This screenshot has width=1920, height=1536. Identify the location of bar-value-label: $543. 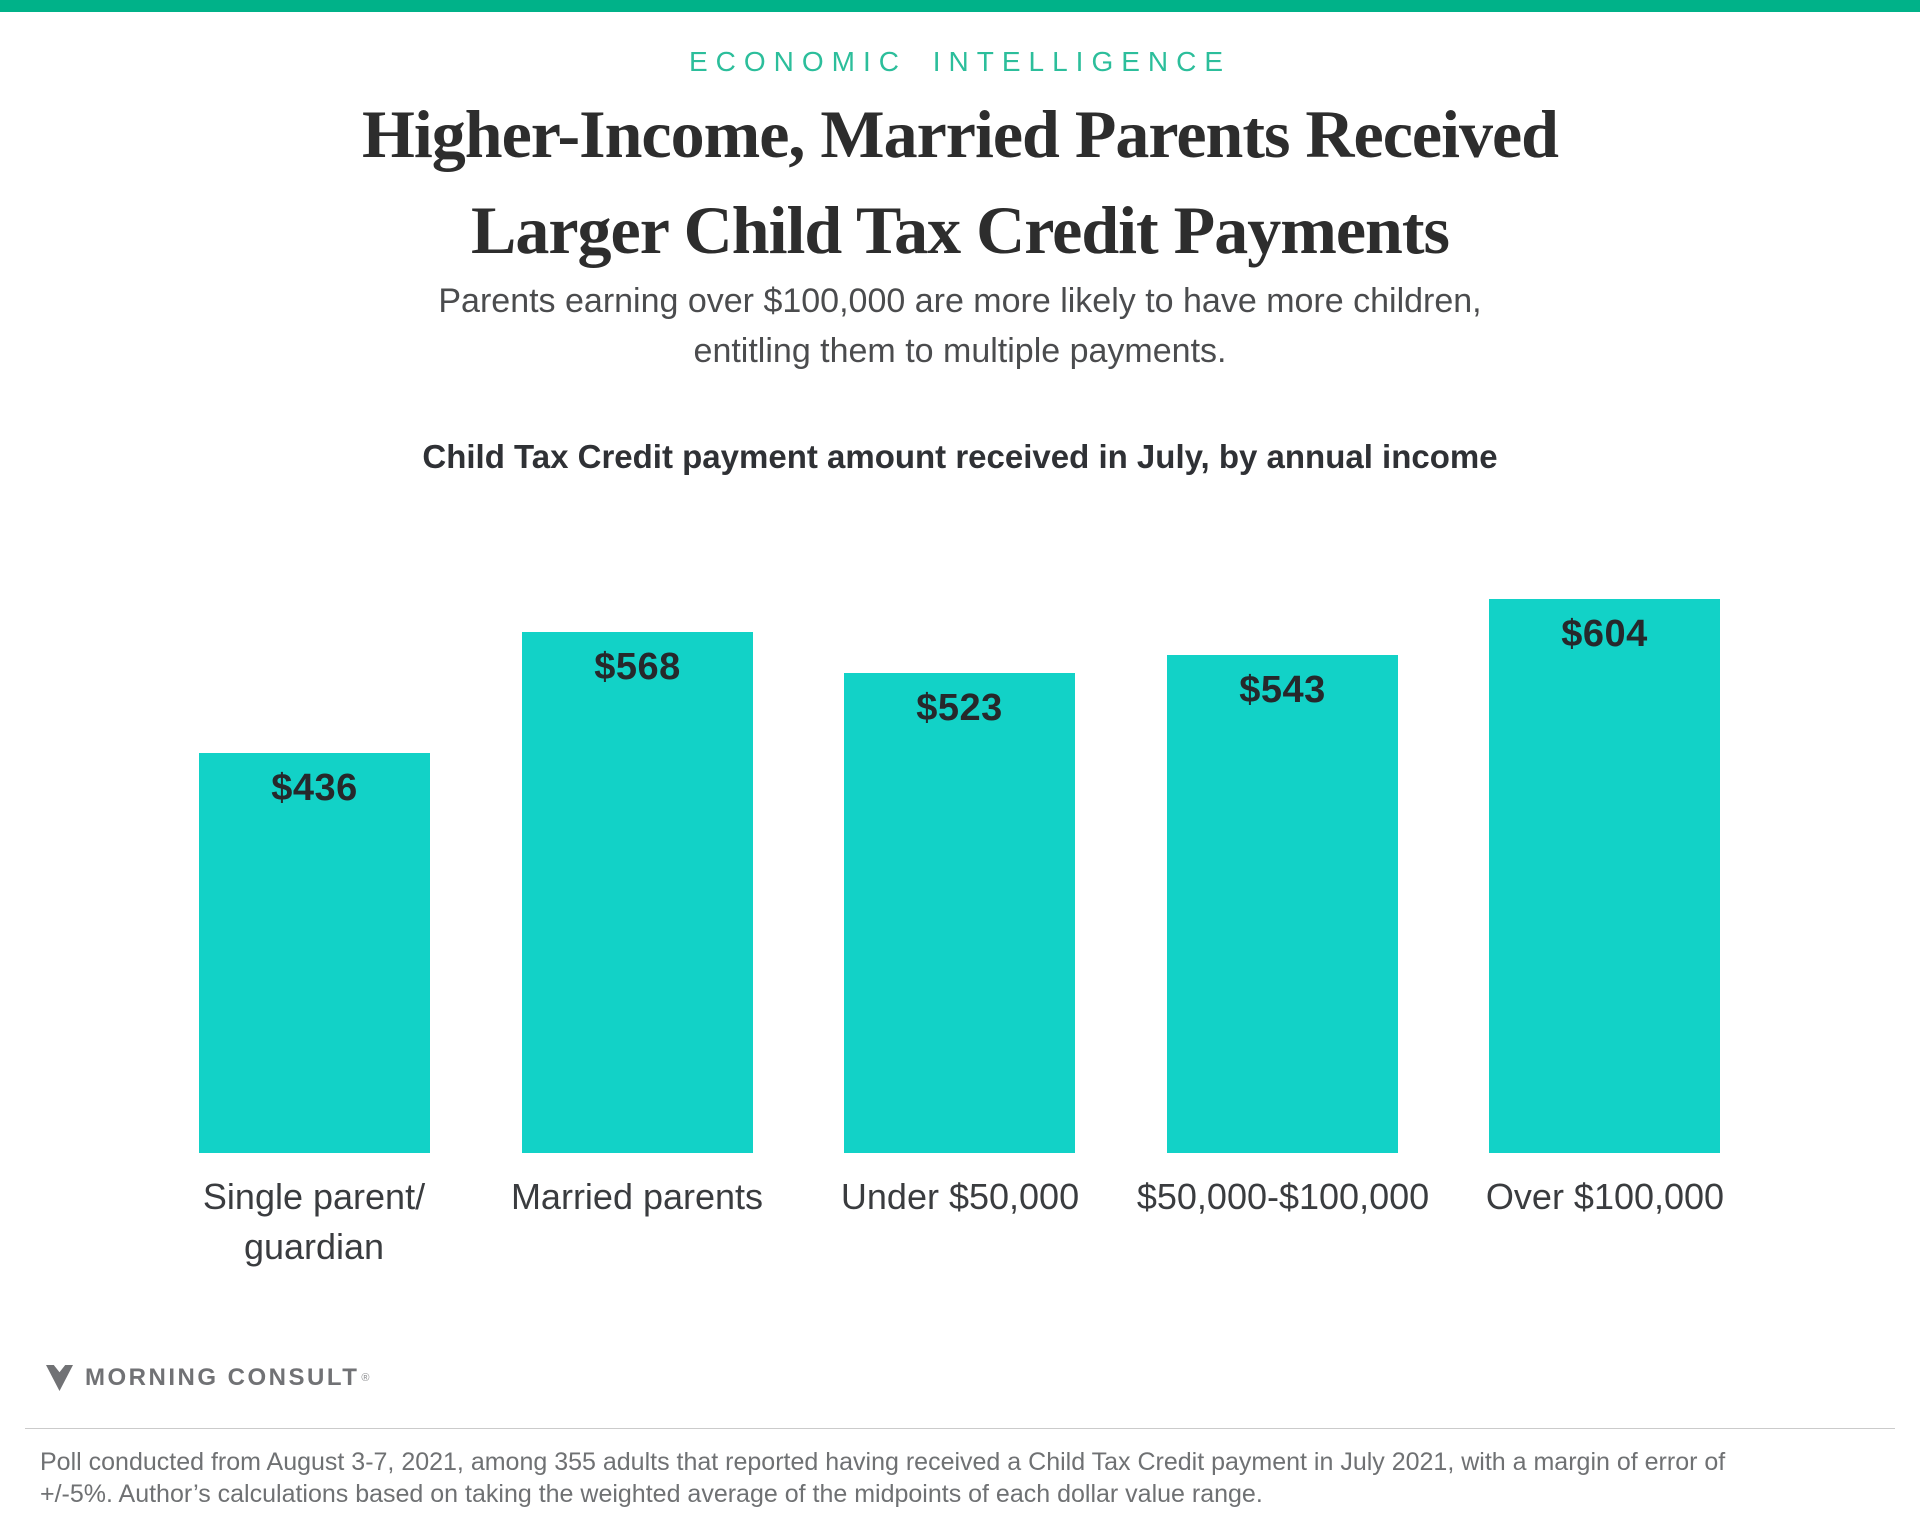
(1282, 690).